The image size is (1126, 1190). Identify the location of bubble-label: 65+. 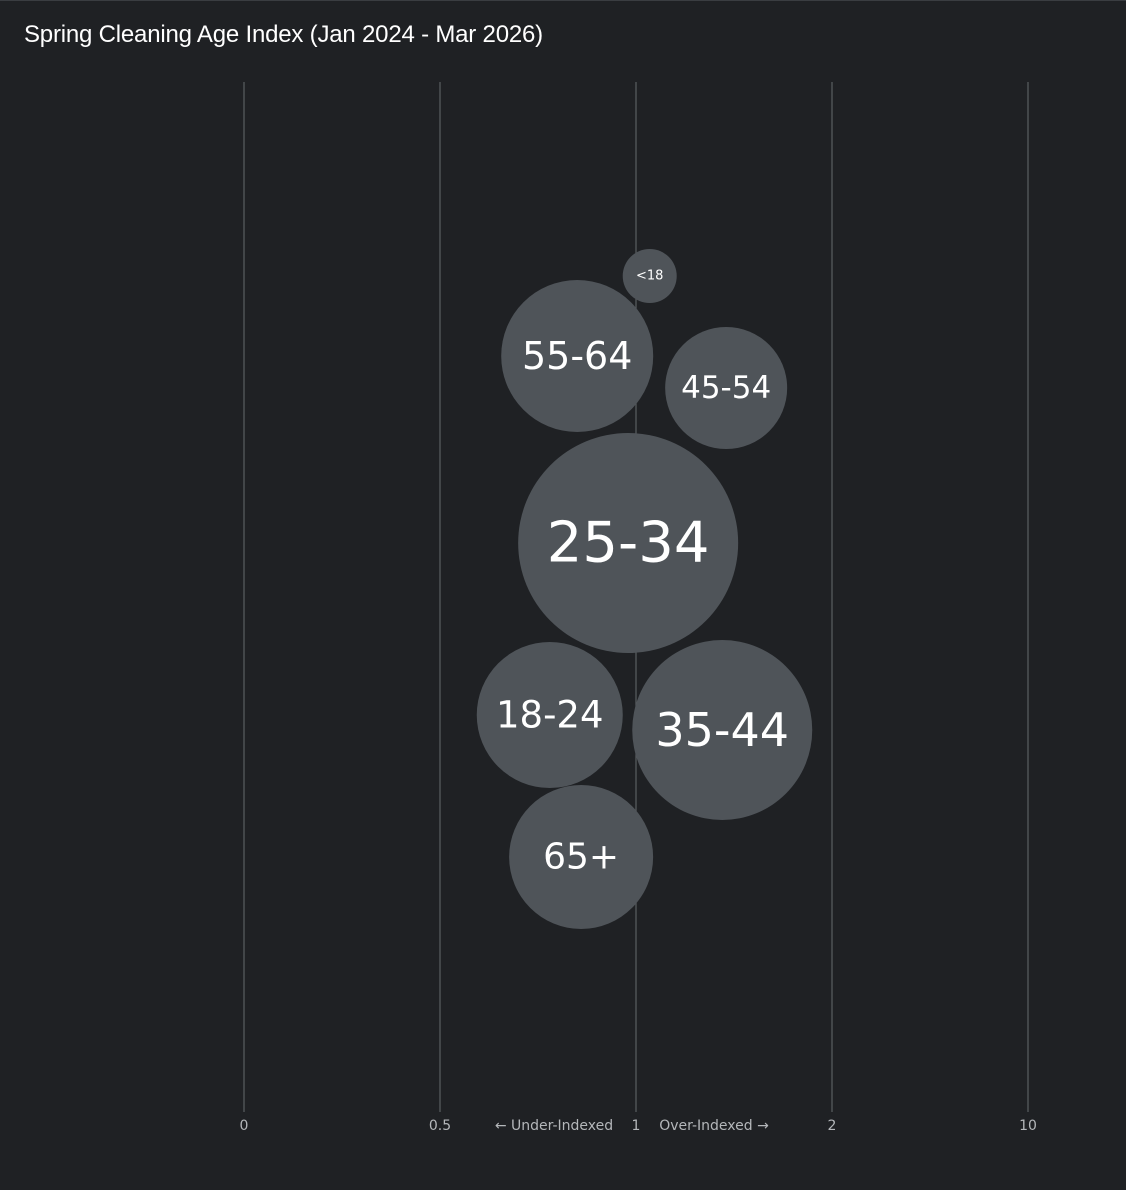
(581, 857).